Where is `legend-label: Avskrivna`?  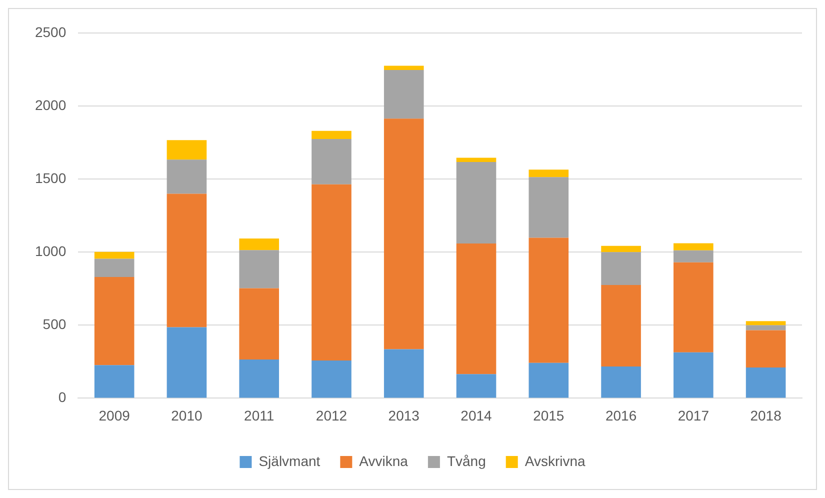 legend-label: Avskrivna is located at coordinates (555, 460).